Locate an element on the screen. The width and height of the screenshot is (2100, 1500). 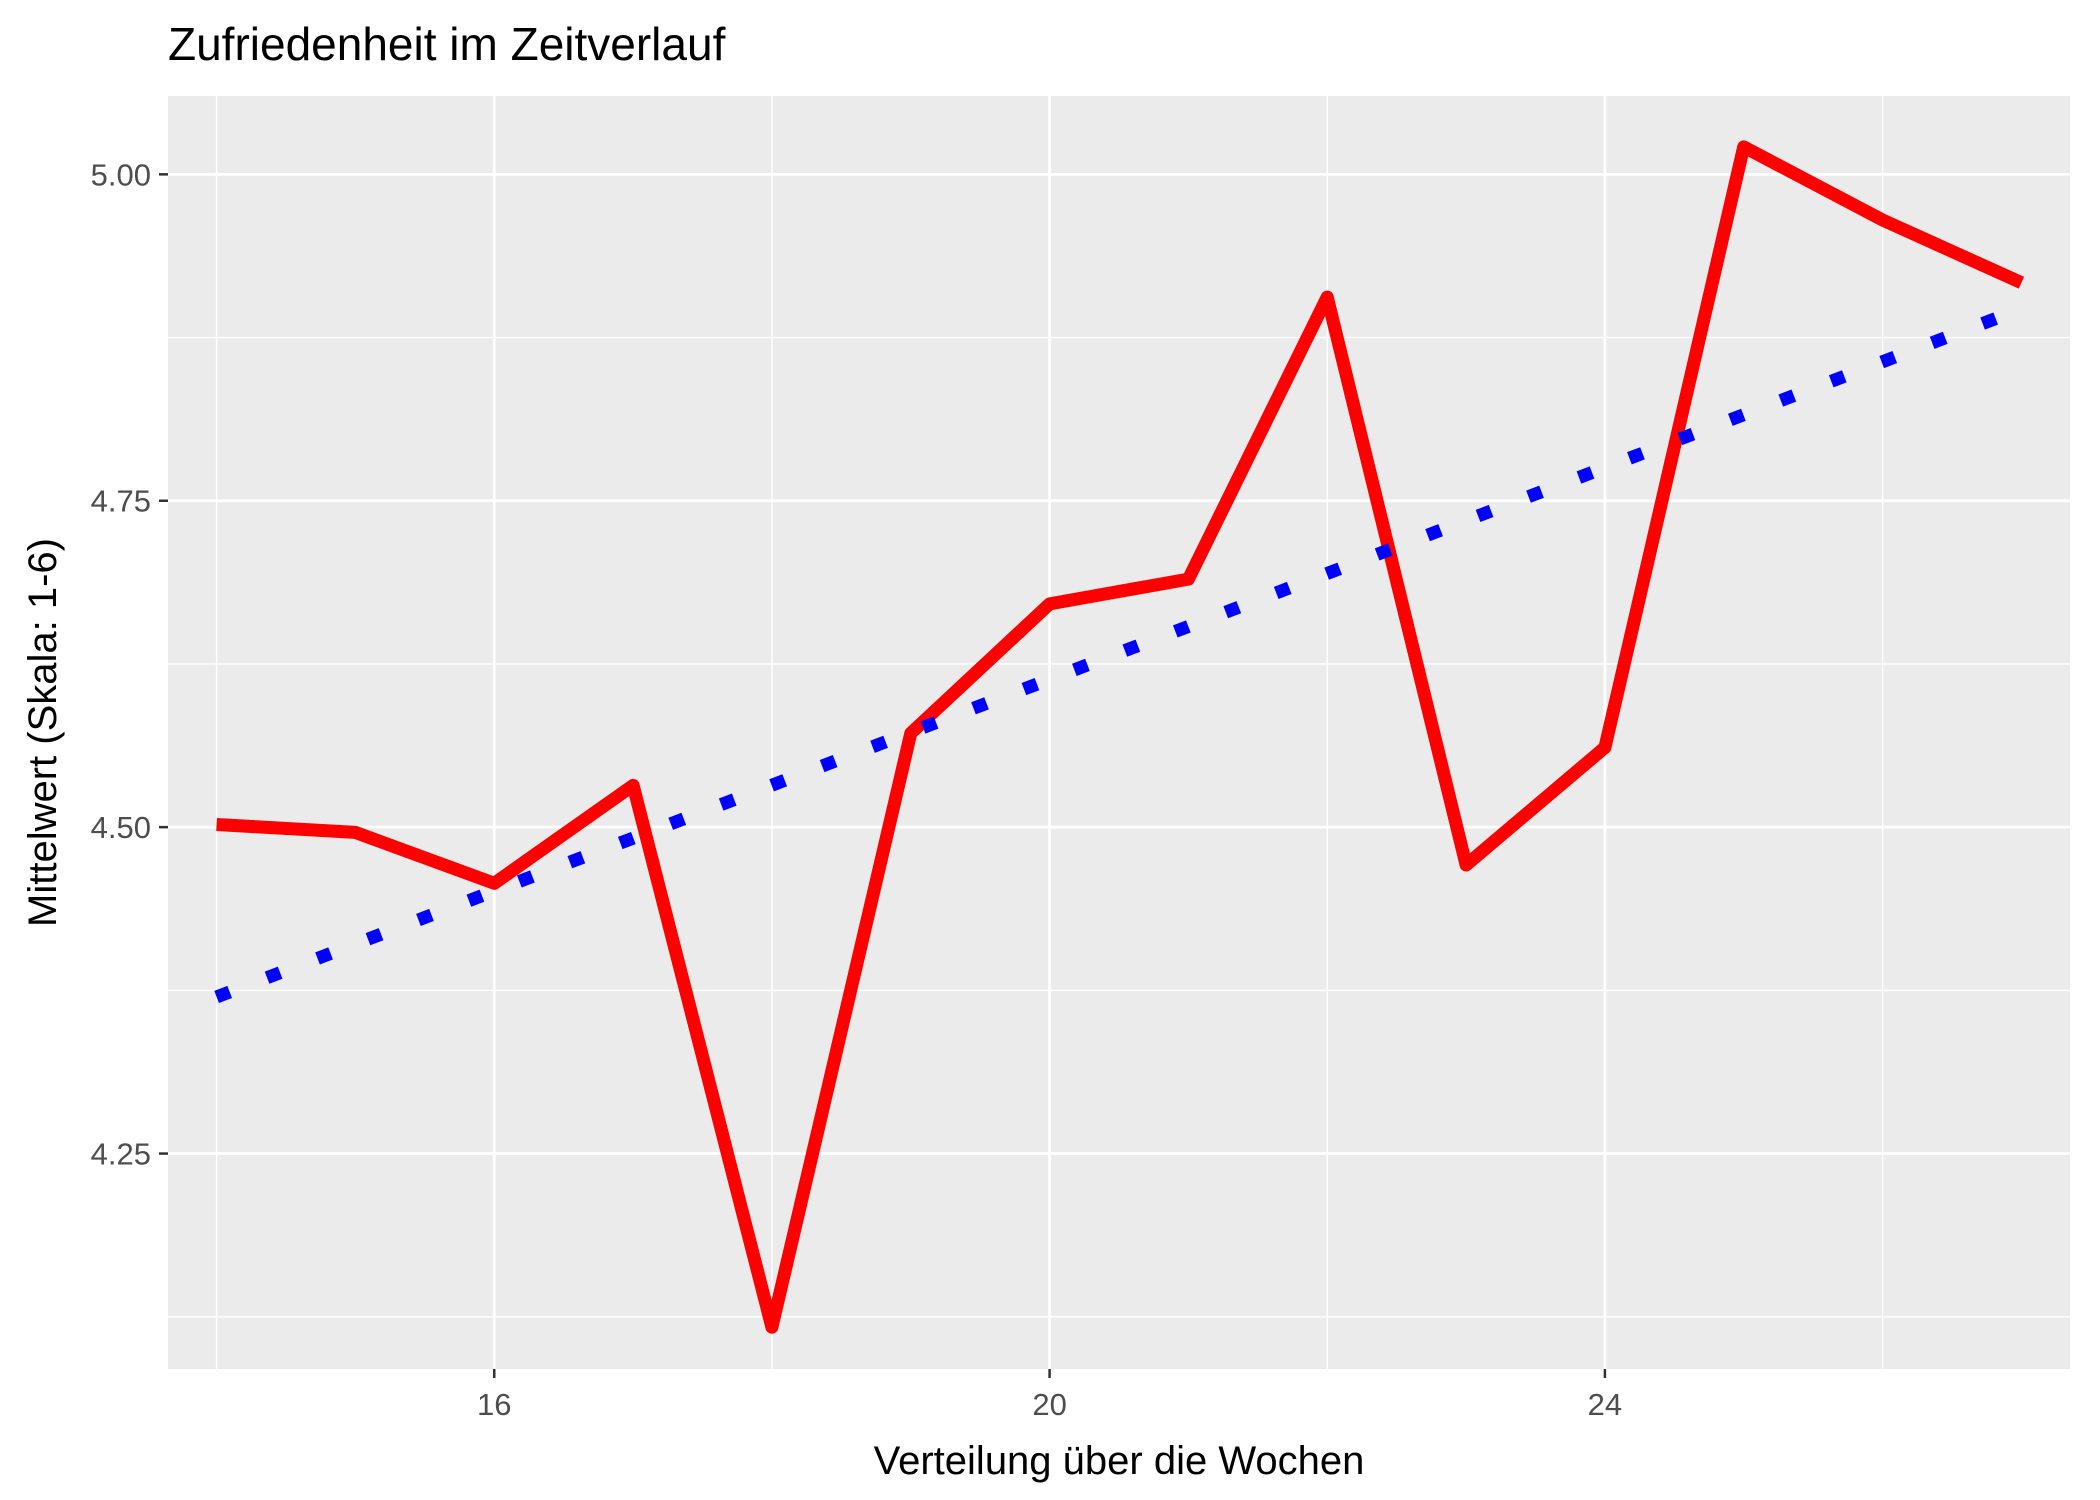
x-tick-label: 20 is located at coordinates (1049, 1404).